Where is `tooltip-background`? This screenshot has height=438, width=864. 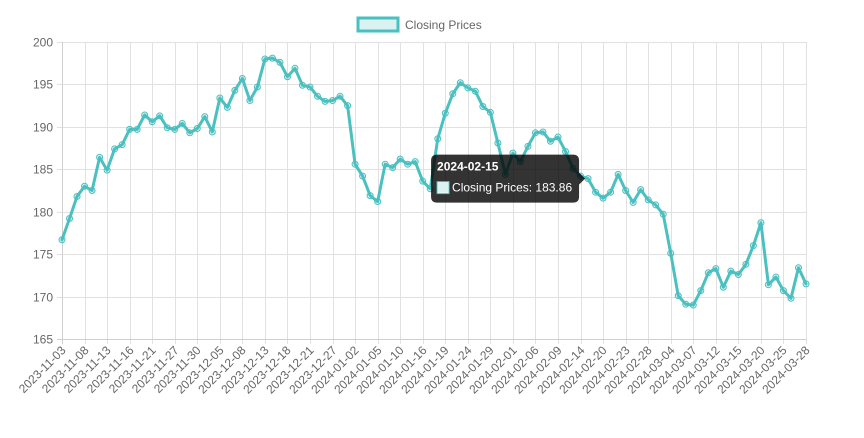 tooltip-background is located at coordinates (508, 178).